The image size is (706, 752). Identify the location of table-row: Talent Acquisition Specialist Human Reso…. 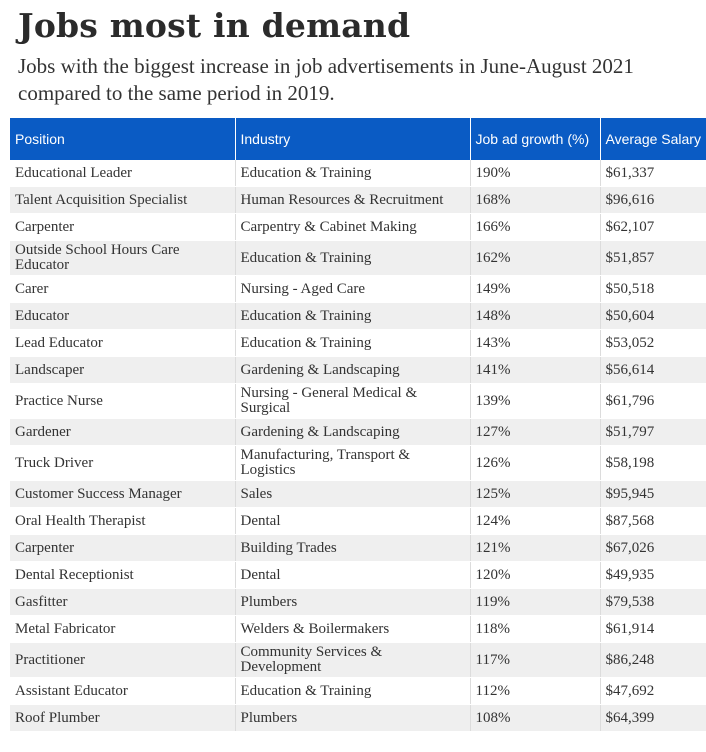
(358, 200).